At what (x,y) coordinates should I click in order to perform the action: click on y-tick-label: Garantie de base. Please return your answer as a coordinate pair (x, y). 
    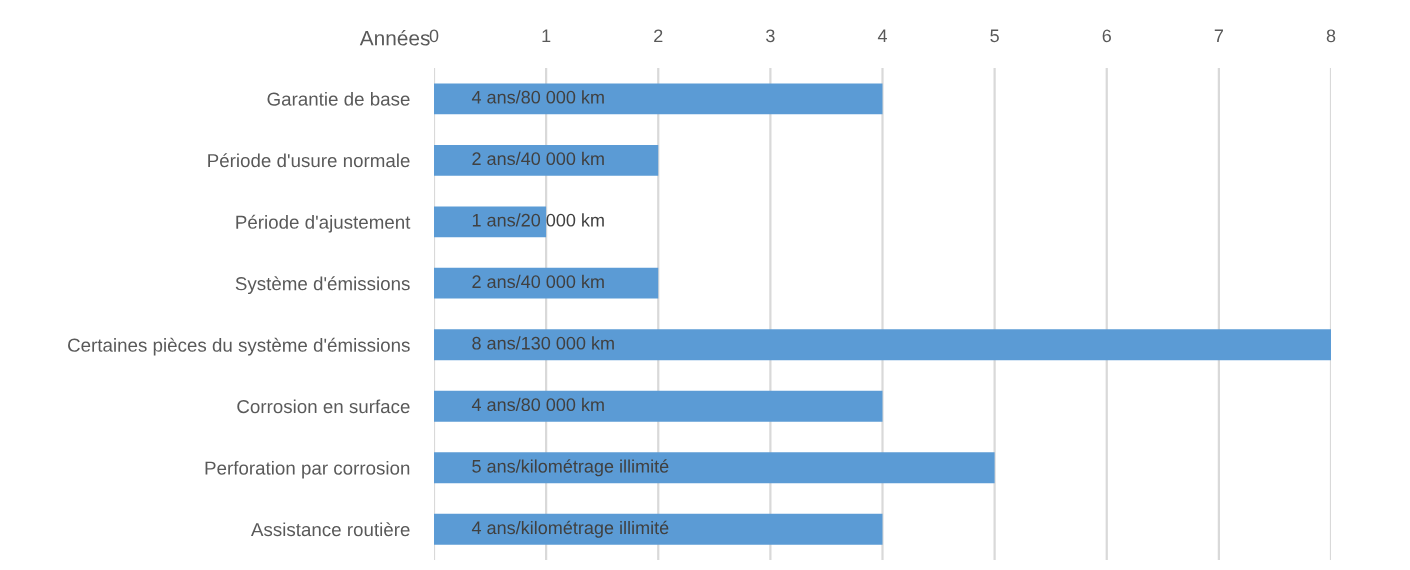
    Looking at the image, I should click on (338, 98).